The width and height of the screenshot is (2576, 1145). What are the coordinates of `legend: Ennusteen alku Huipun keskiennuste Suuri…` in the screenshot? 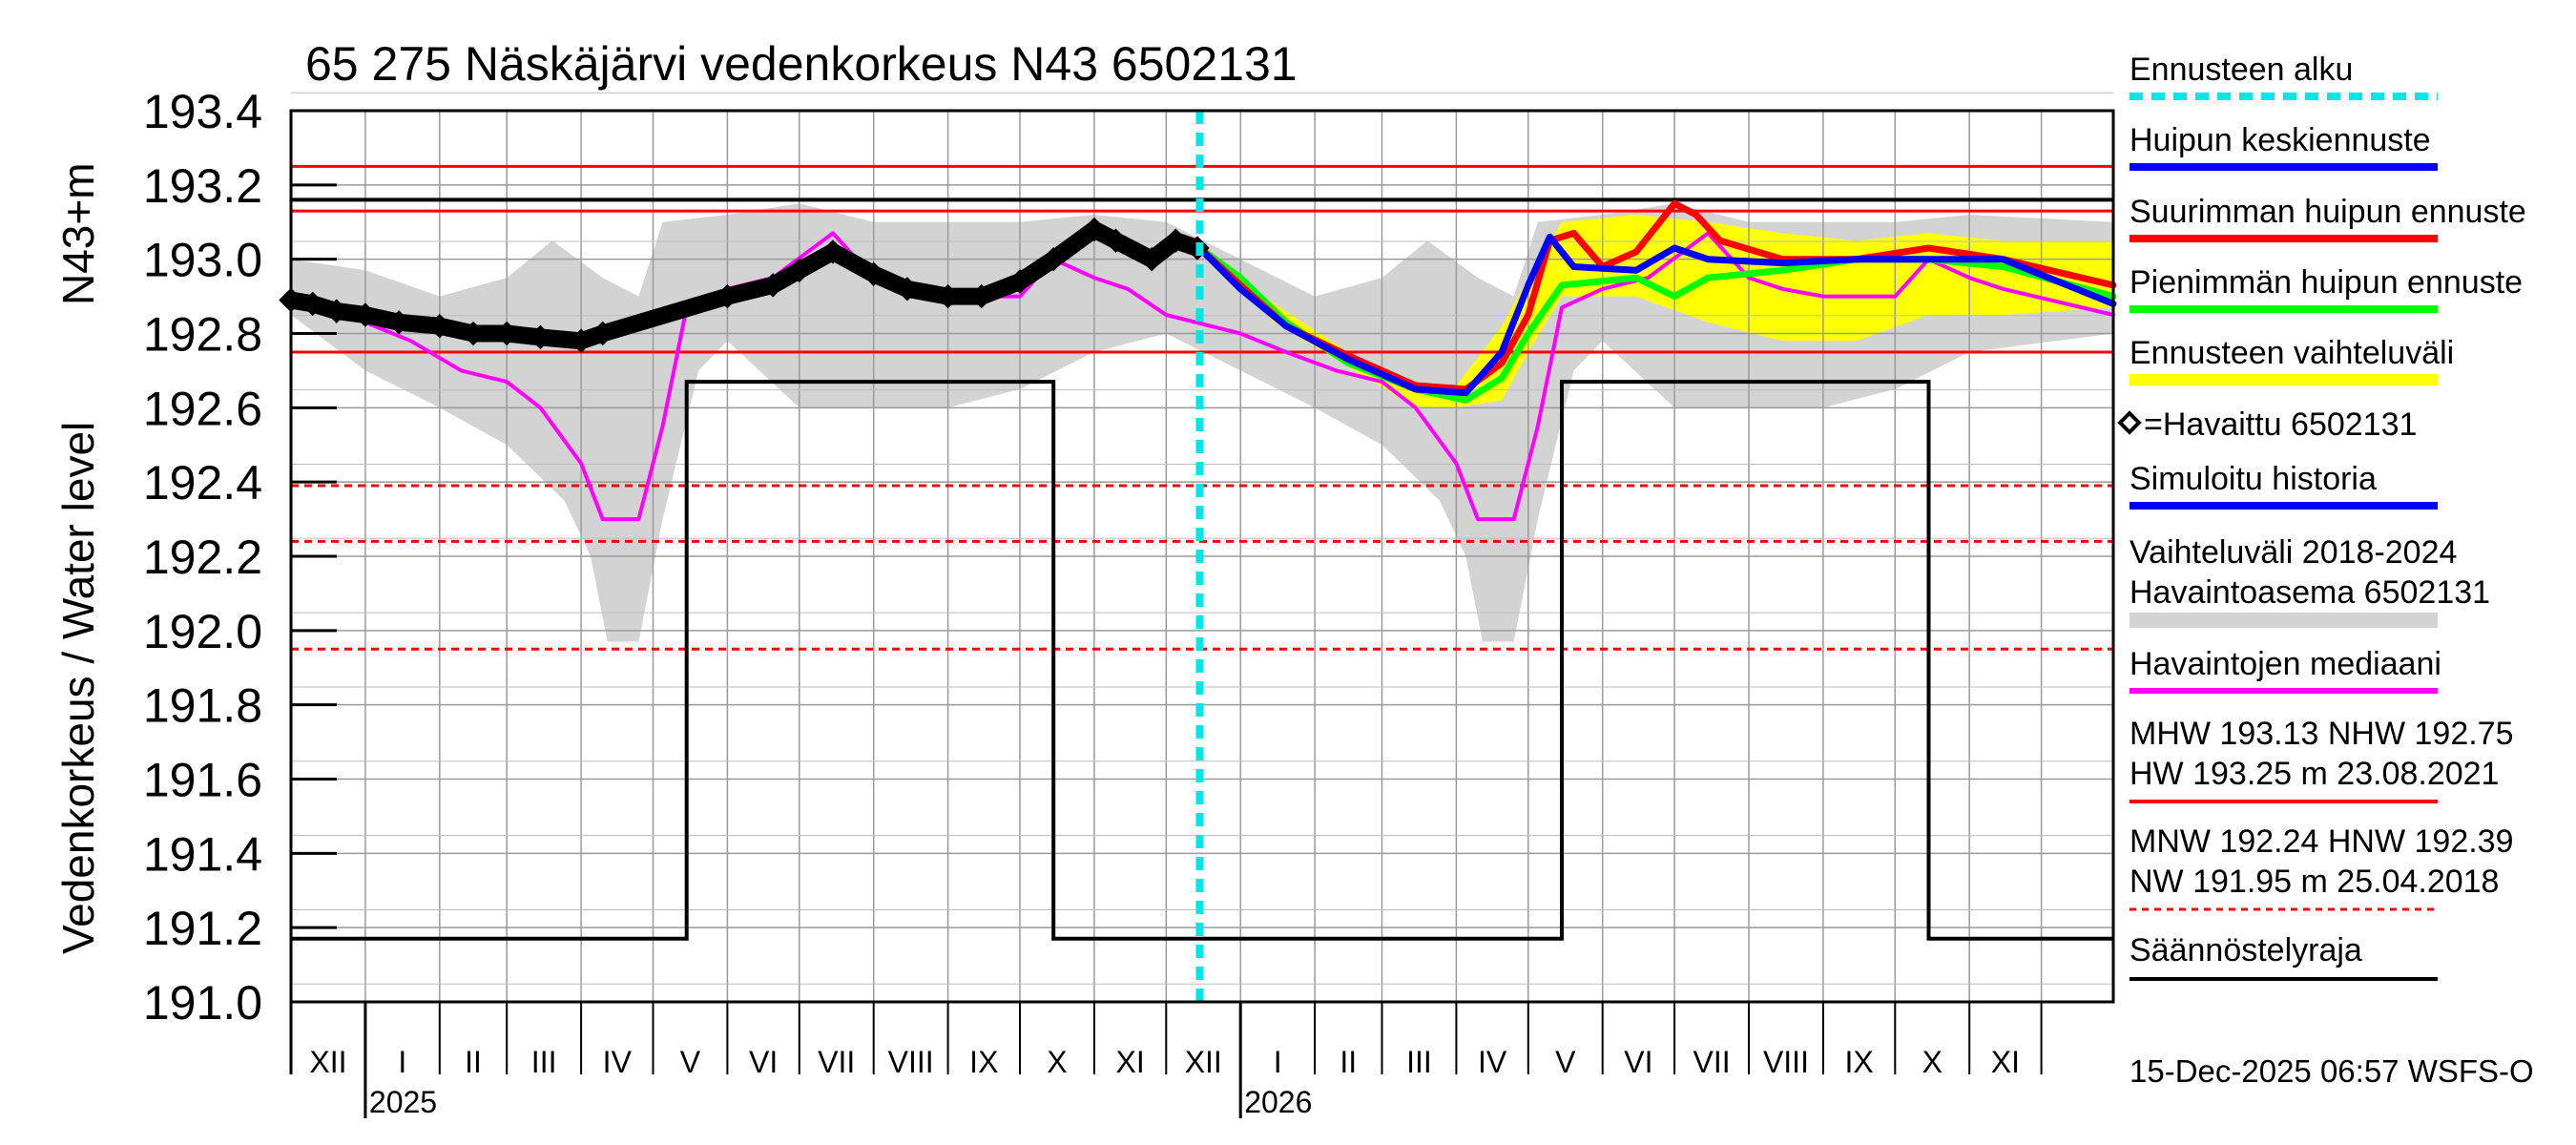 It's located at (2325, 570).